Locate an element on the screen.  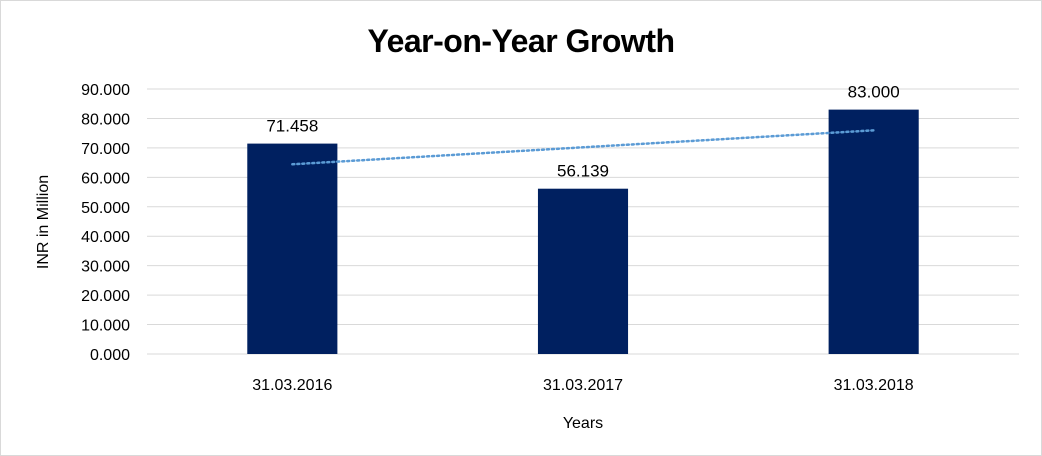
data-label: 56.139 is located at coordinates (583, 171).